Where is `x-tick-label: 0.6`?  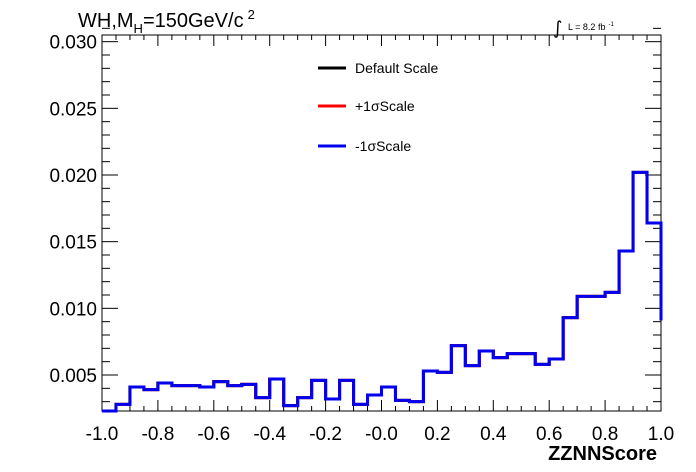
x-tick-label: 0.6 is located at coordinates (549, 434).